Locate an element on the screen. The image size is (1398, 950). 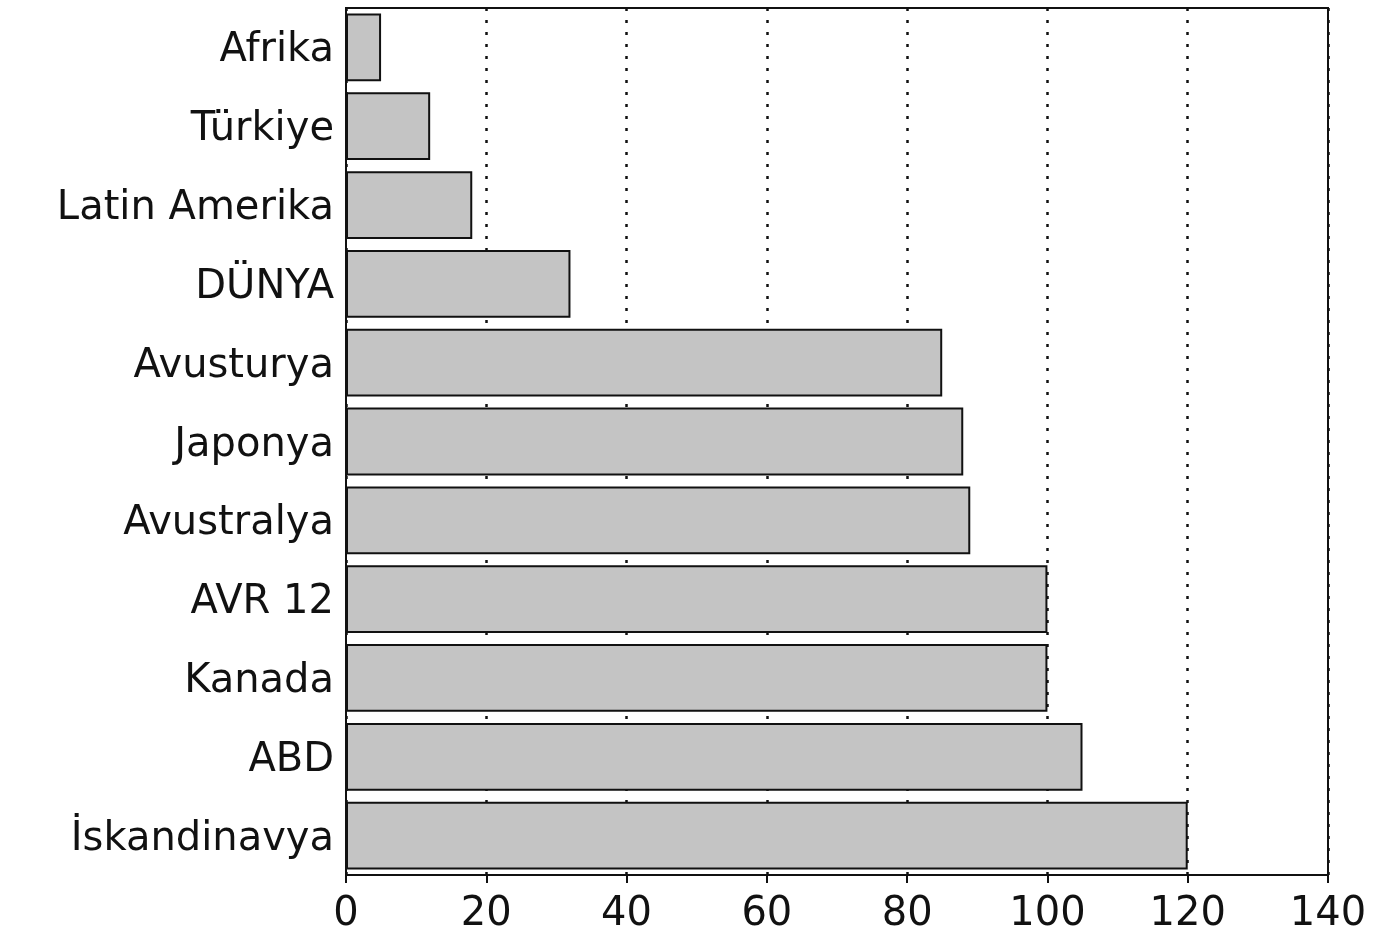
y-tick-label: Afrika is located at coordinates (276, 47).